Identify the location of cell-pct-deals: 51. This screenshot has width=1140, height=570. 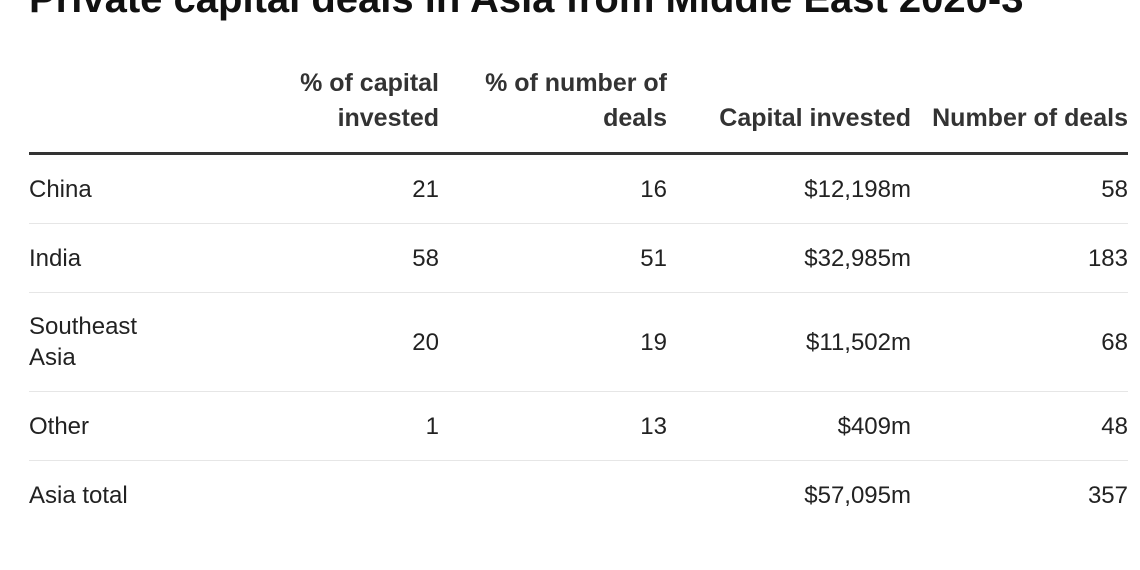
(553, 258).